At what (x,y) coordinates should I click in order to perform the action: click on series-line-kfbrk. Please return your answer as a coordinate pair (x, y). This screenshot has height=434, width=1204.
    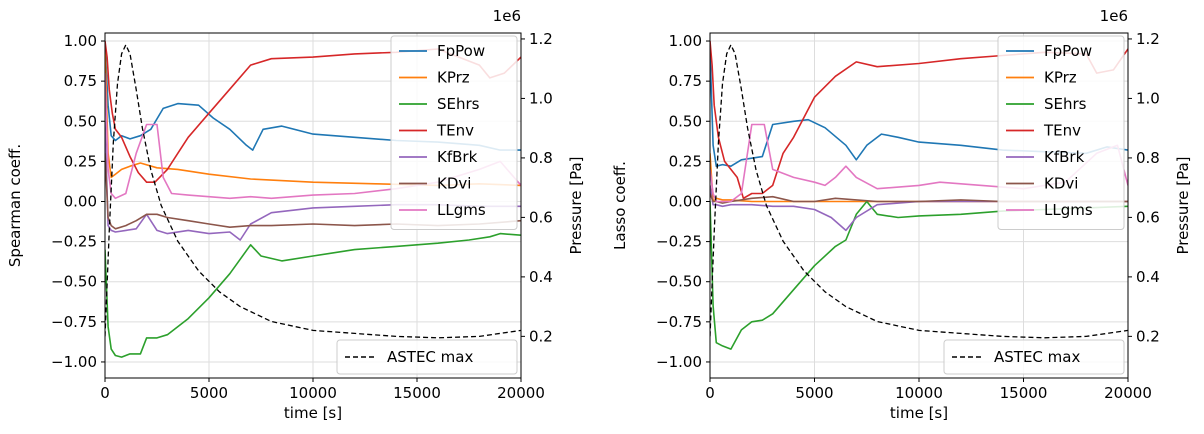
    Looking at the image, I should click on (313, 181).